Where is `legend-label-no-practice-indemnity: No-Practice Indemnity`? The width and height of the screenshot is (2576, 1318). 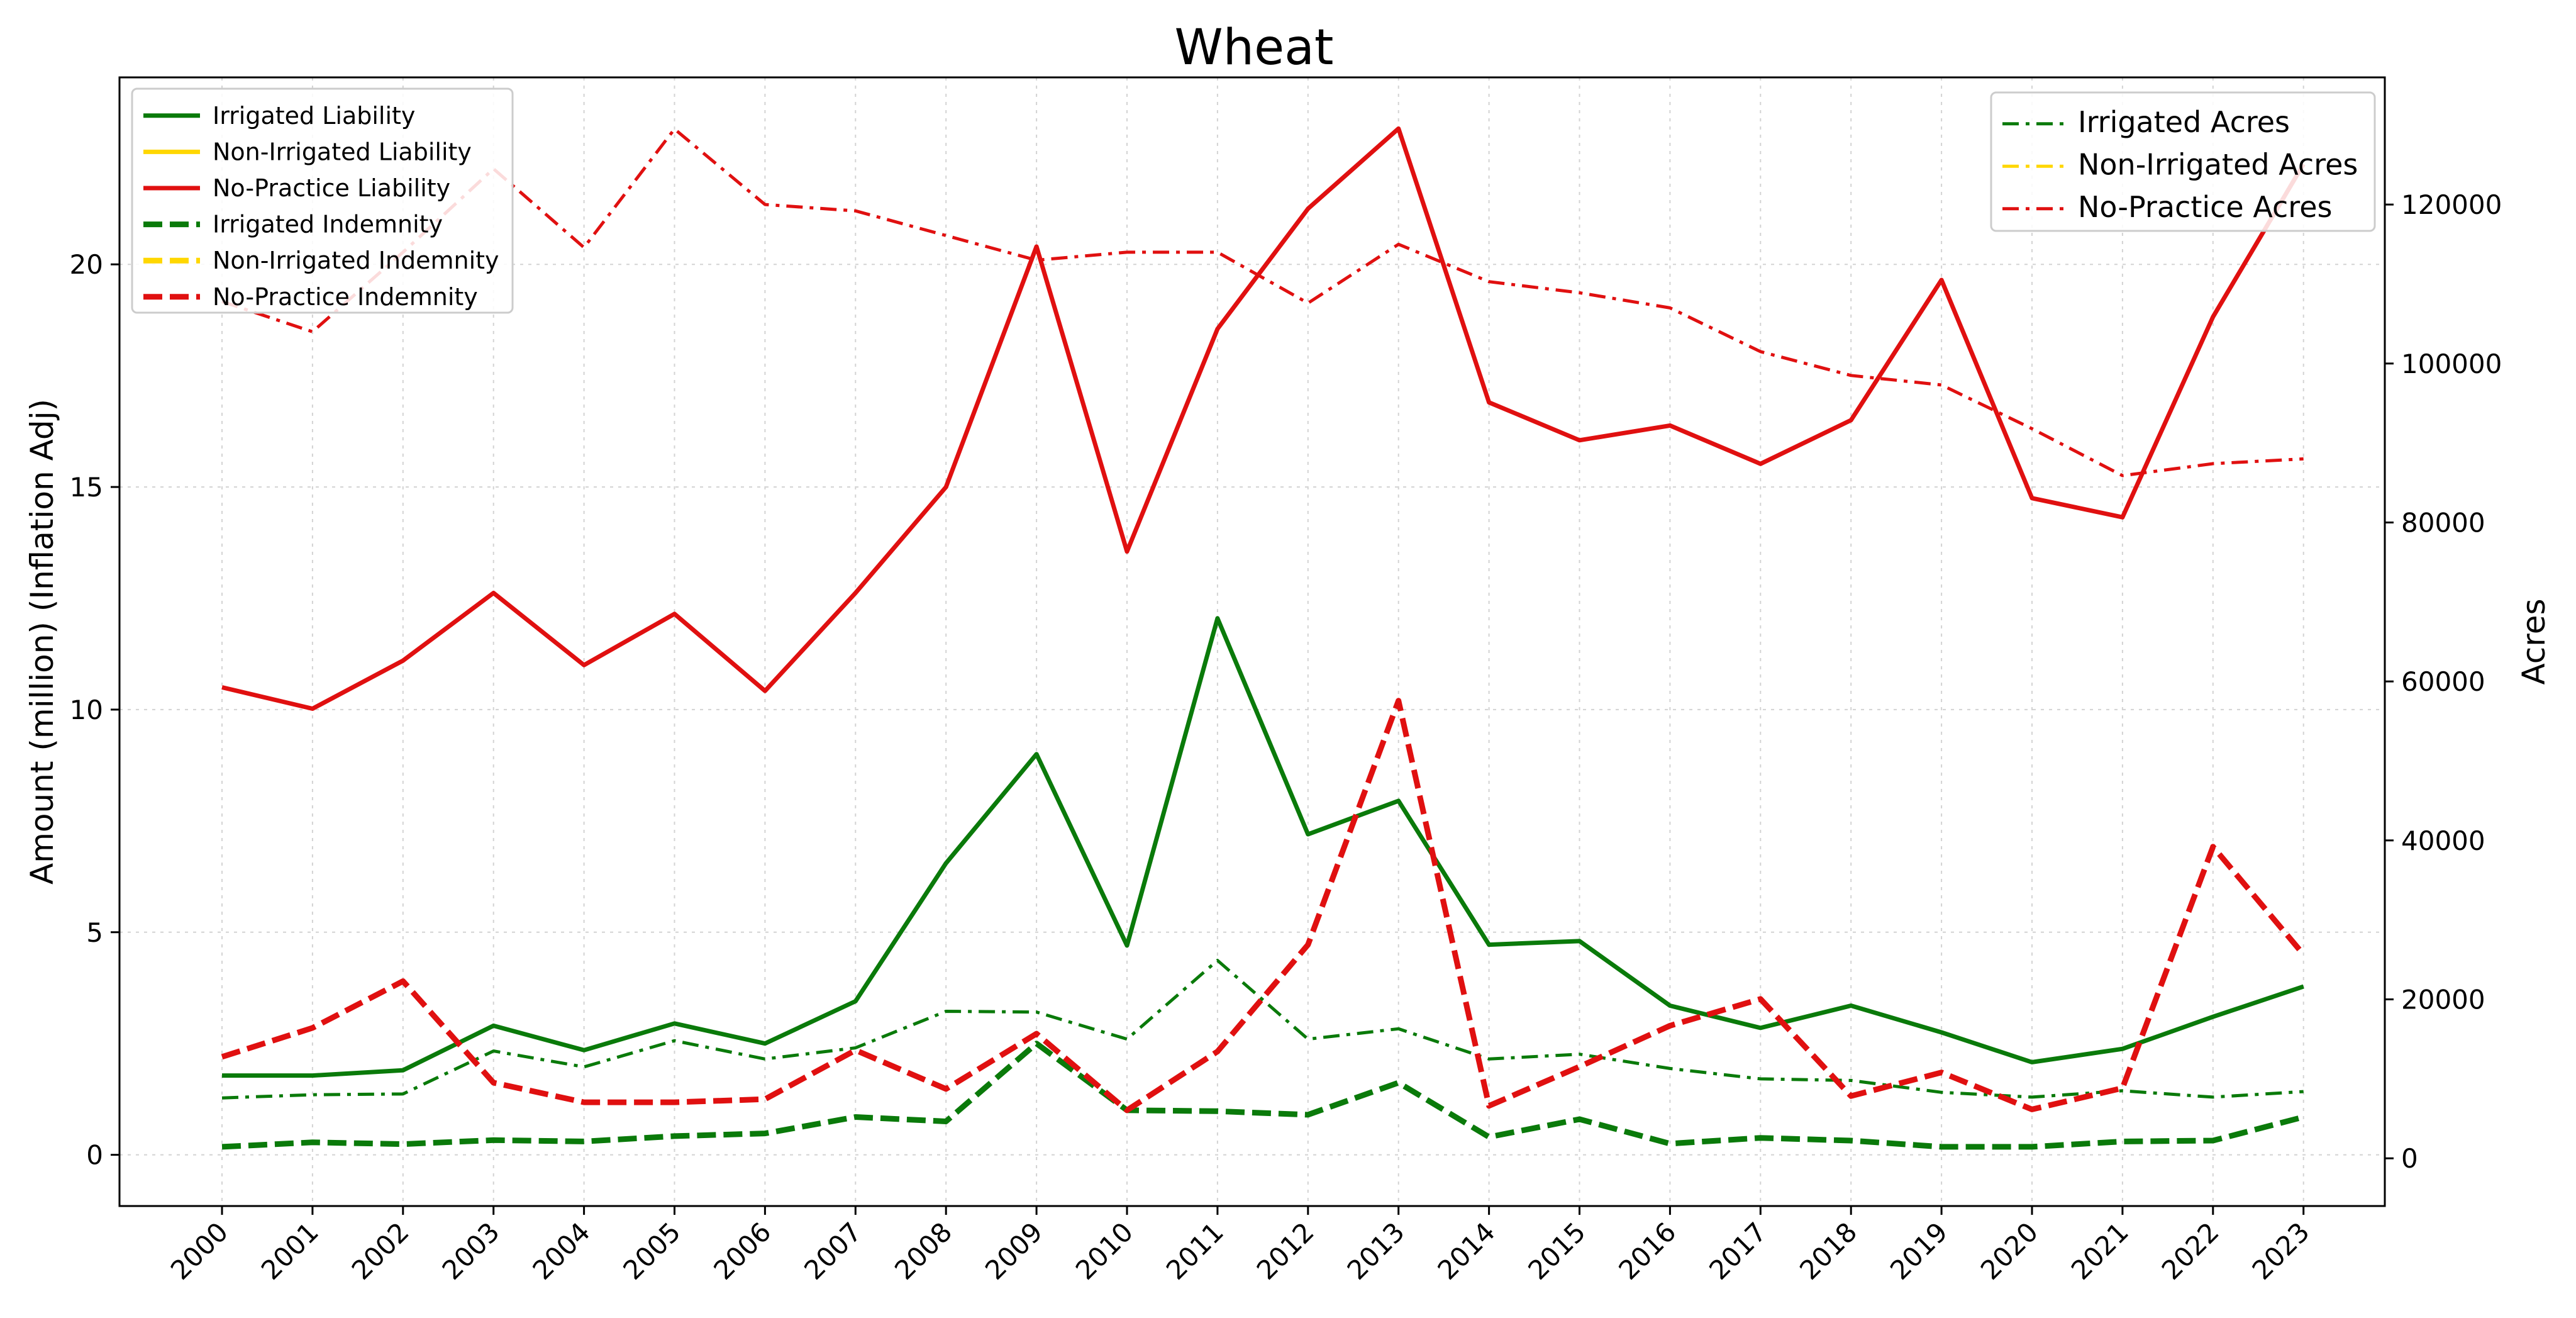 legend-label-no-practice-indemnity: No-Practice Indemnity is located at coordinates (345, 297).